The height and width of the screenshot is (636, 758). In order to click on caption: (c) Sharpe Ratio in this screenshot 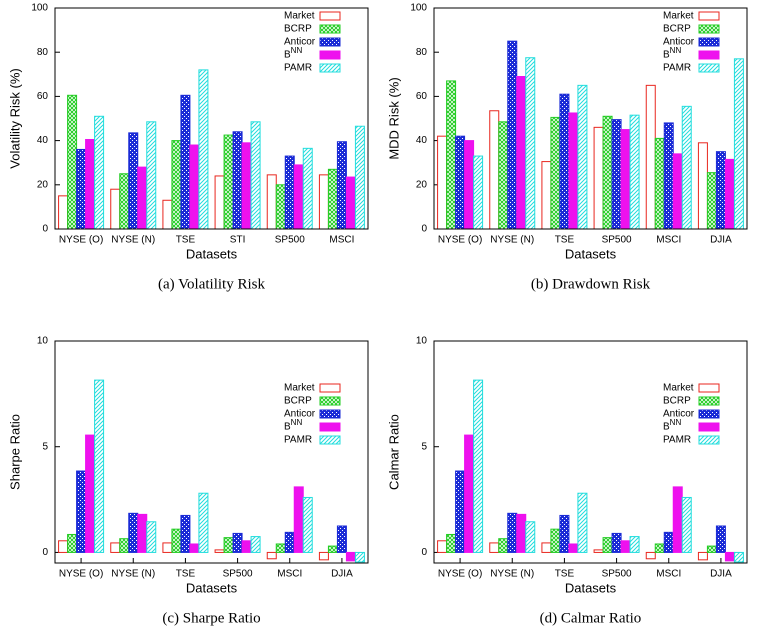, I will do `click(211, 618)`.